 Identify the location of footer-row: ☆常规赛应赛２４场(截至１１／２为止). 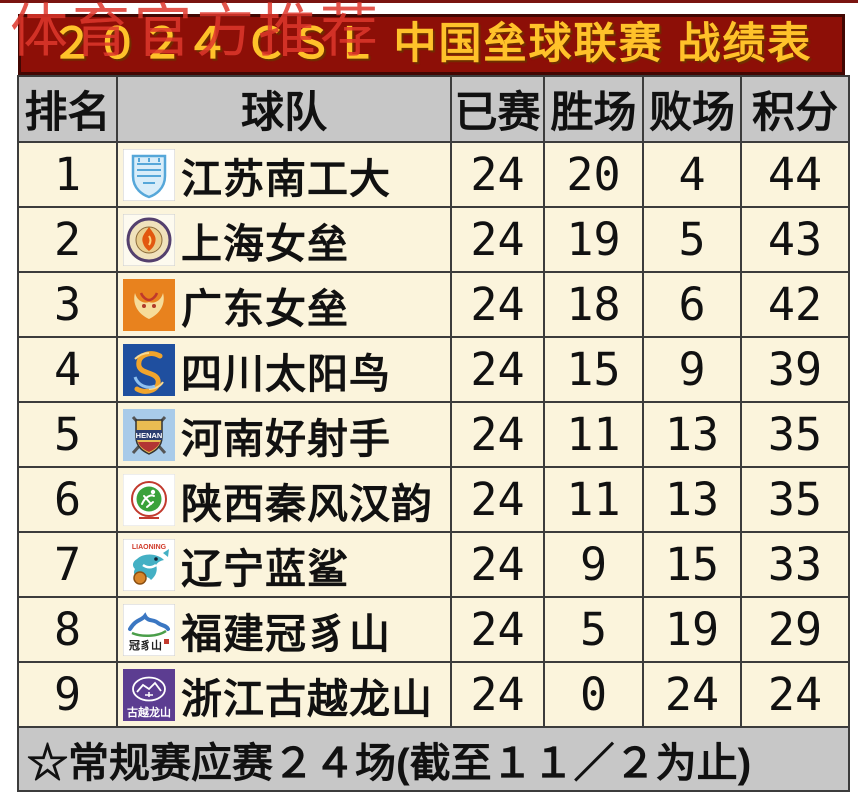
(433, 759).